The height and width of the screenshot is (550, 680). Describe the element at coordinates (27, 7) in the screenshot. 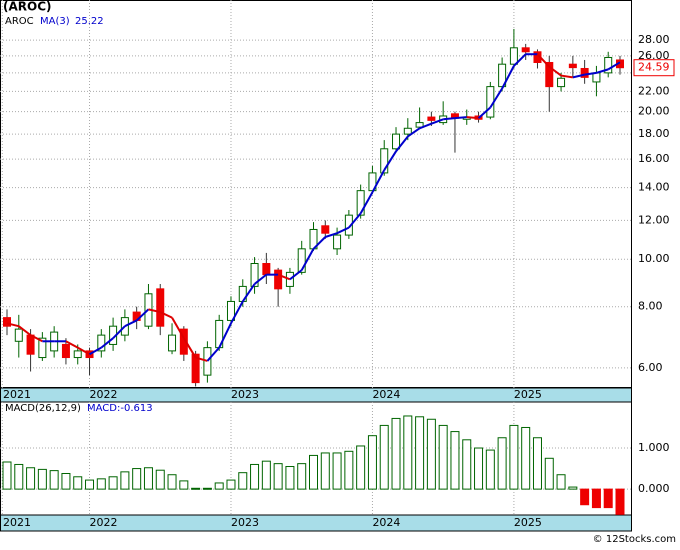

I see `chart-title: (AROC)` at that location.